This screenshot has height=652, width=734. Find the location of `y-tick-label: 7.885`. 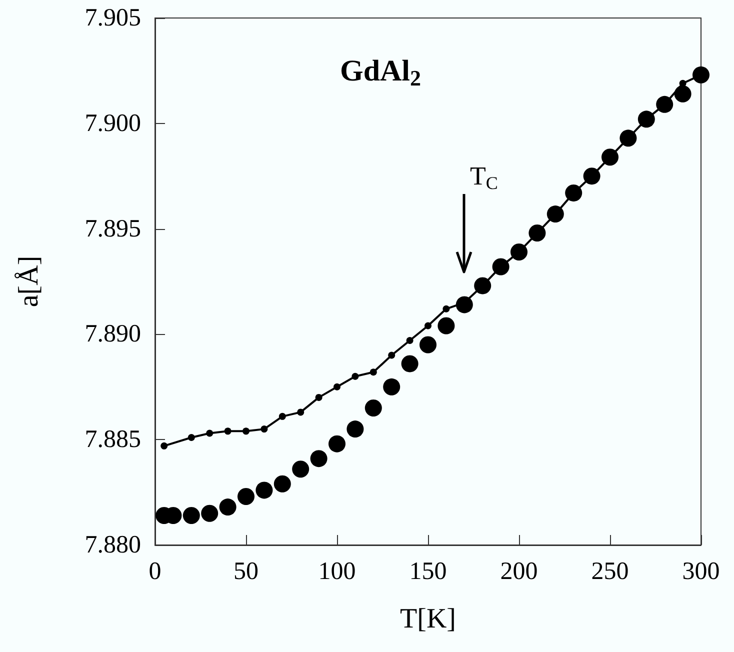

y-tick-label: 7.885 is located at coordinates (112, 440).